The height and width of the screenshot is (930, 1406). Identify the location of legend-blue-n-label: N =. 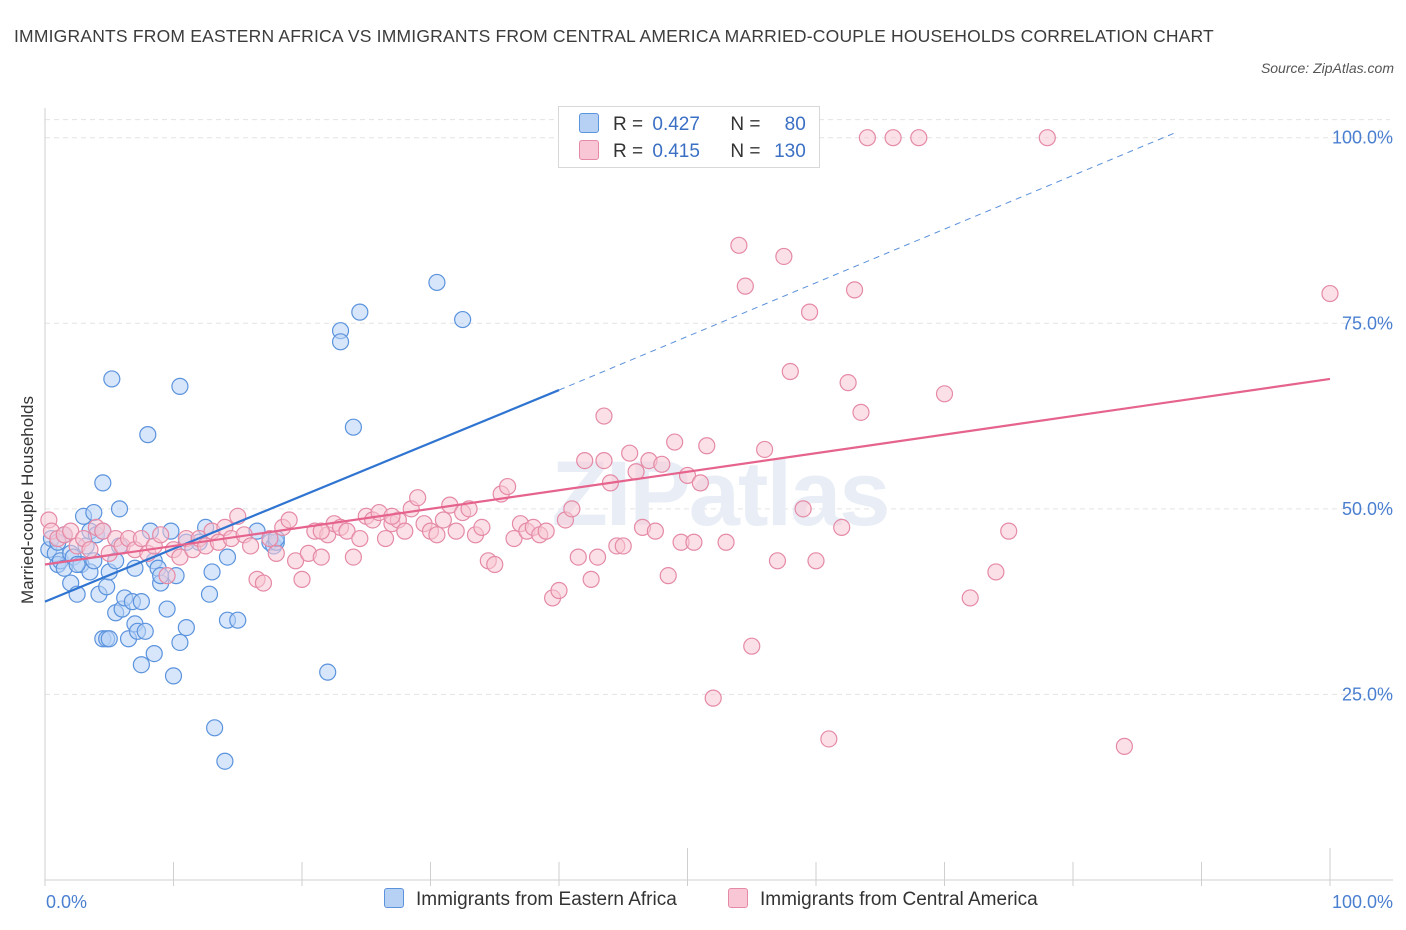
(745, 124).